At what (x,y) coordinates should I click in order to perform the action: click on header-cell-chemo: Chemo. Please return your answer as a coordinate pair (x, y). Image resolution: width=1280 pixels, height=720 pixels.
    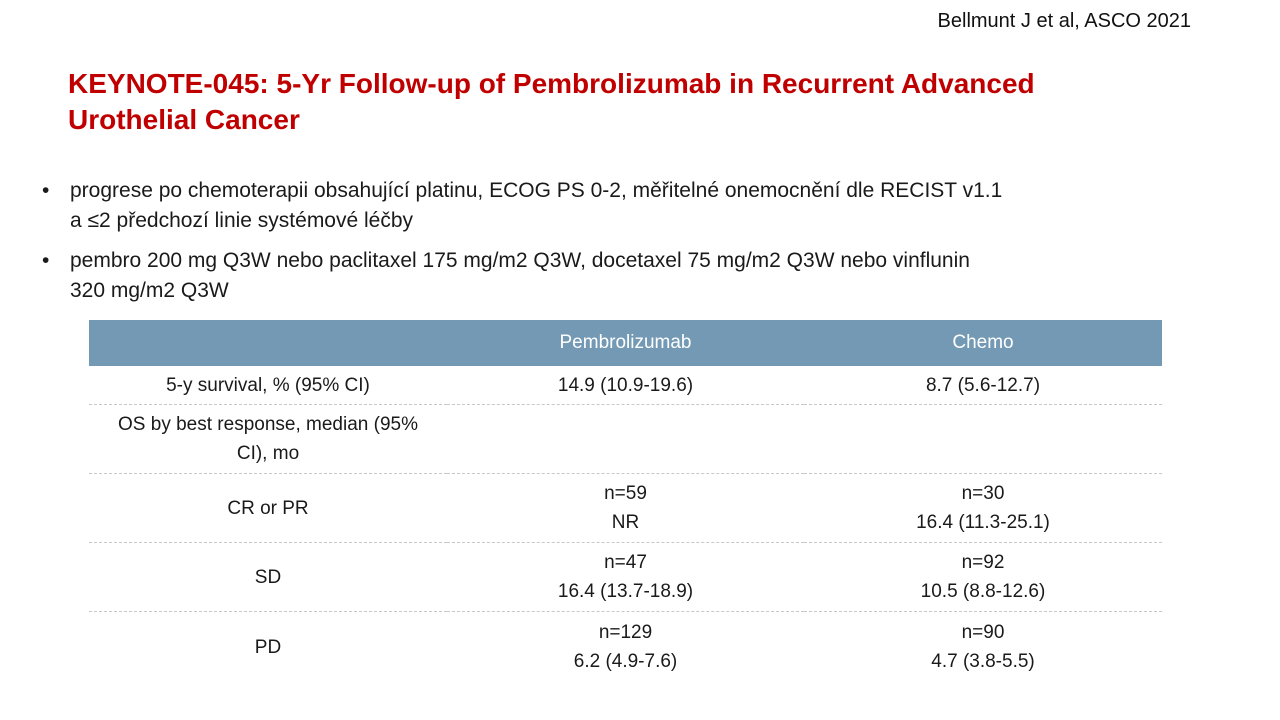
    Looking at the image, I should click on (983, 343).